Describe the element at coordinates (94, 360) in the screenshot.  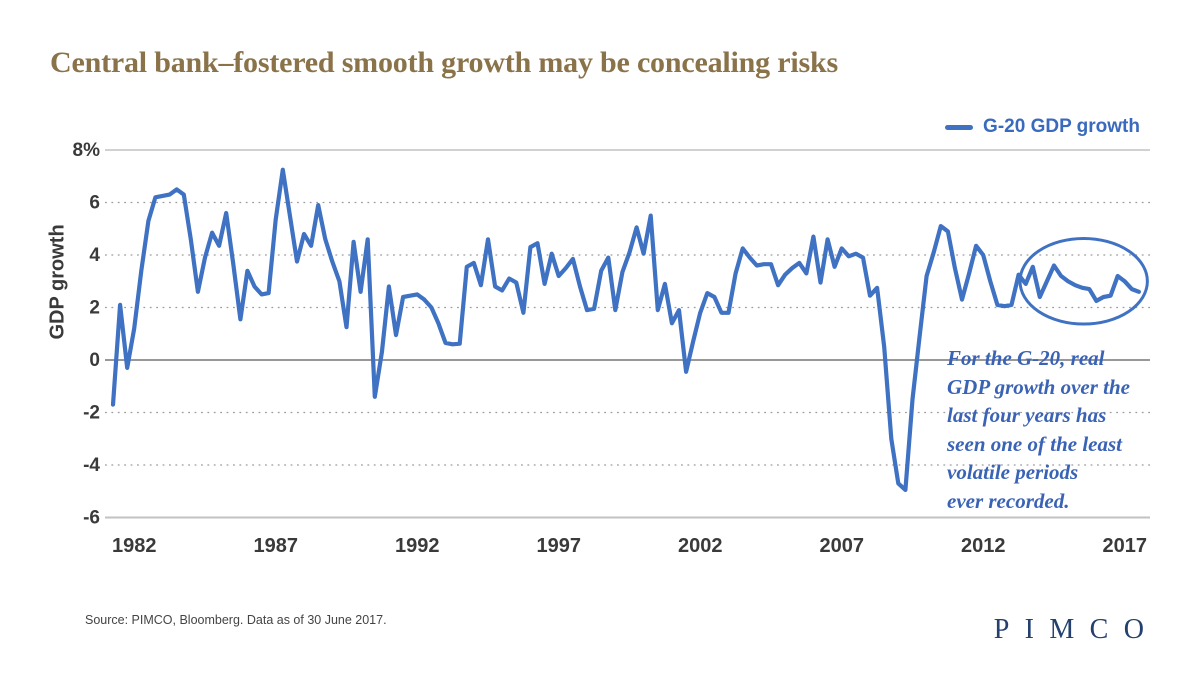
I see `y-tick-label: 0` at that location.